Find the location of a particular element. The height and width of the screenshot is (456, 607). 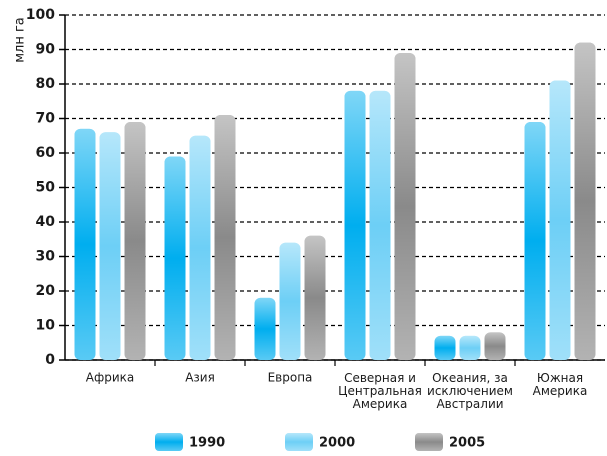

x-tick-label: Северная и Центральная Америка is located at coordinates (380, 391).